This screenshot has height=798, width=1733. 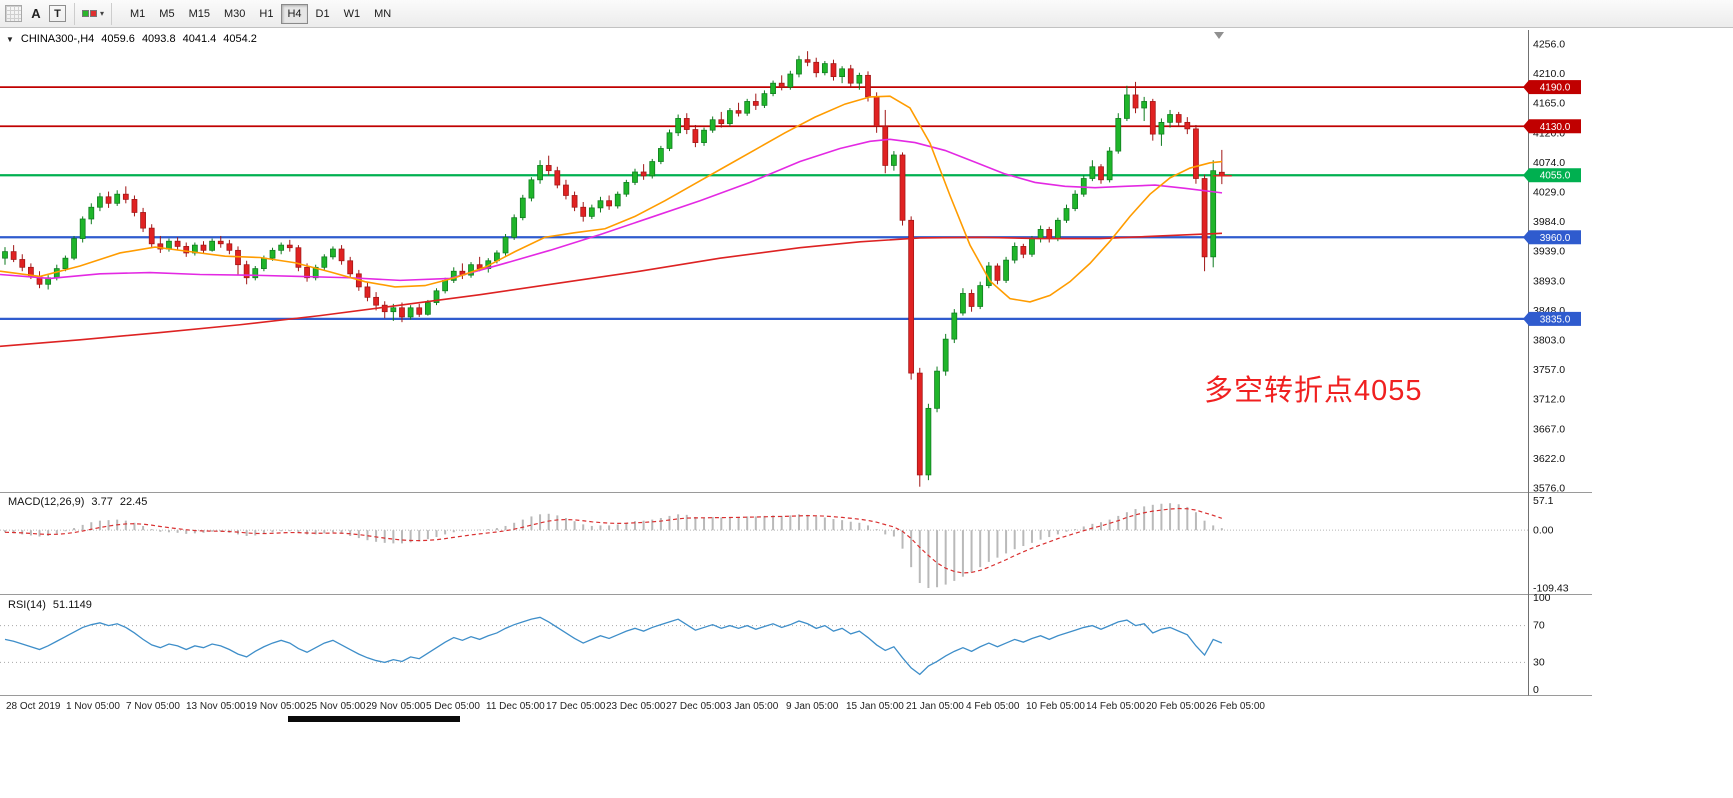 What do you see at coordinates (1549, 74) in the screenshot?
I see `price-axis-label: 4210.0` at bounding box center [1549, 74].